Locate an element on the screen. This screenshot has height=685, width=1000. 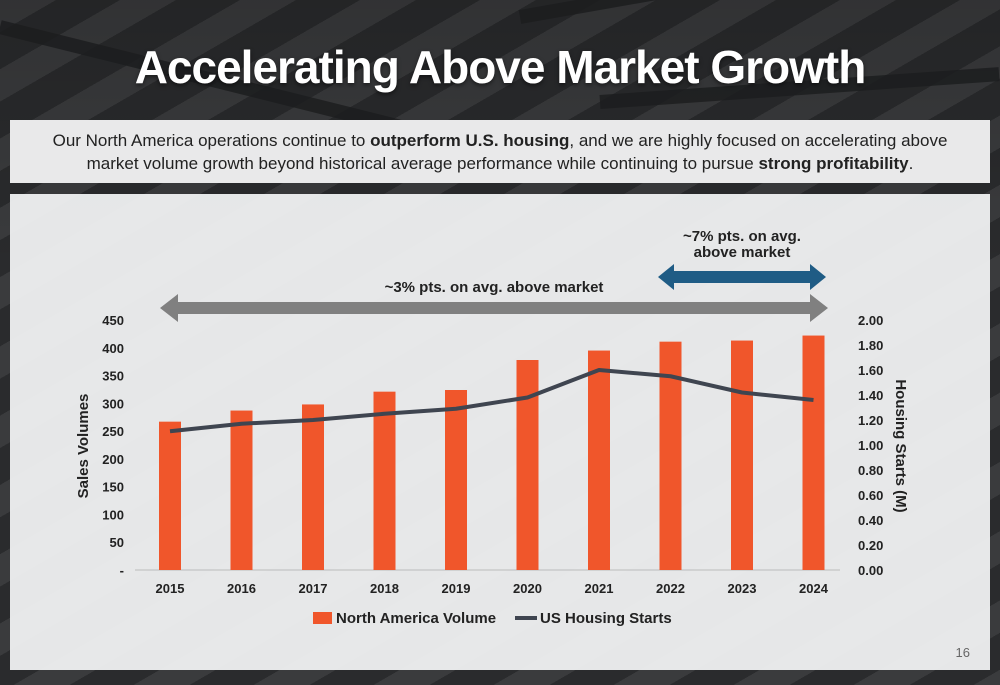
x-tick-label: 2018 is located at coordinates (384, 588).